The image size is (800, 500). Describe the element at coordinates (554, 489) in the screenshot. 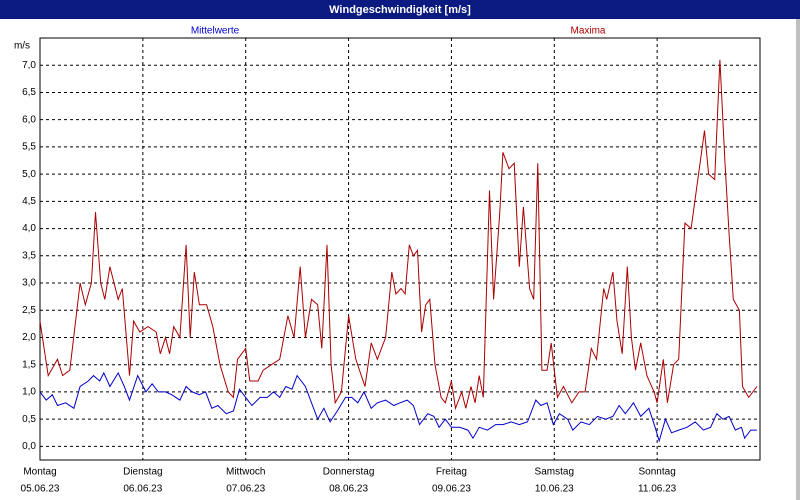

I see `x-tick-date: 10.06.23` at that location.